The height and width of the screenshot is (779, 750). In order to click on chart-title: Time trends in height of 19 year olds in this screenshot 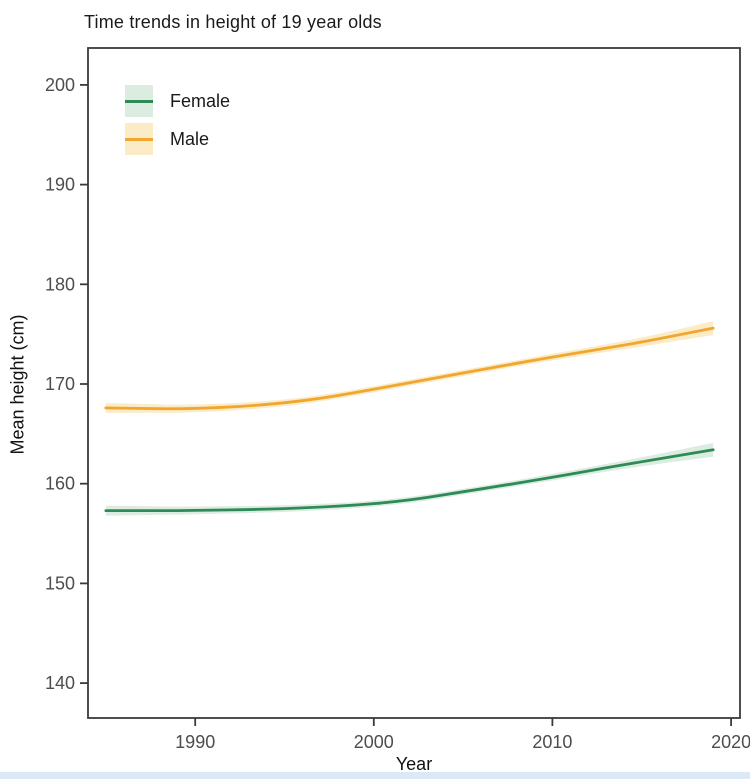, I will do `click(233, 22)`.